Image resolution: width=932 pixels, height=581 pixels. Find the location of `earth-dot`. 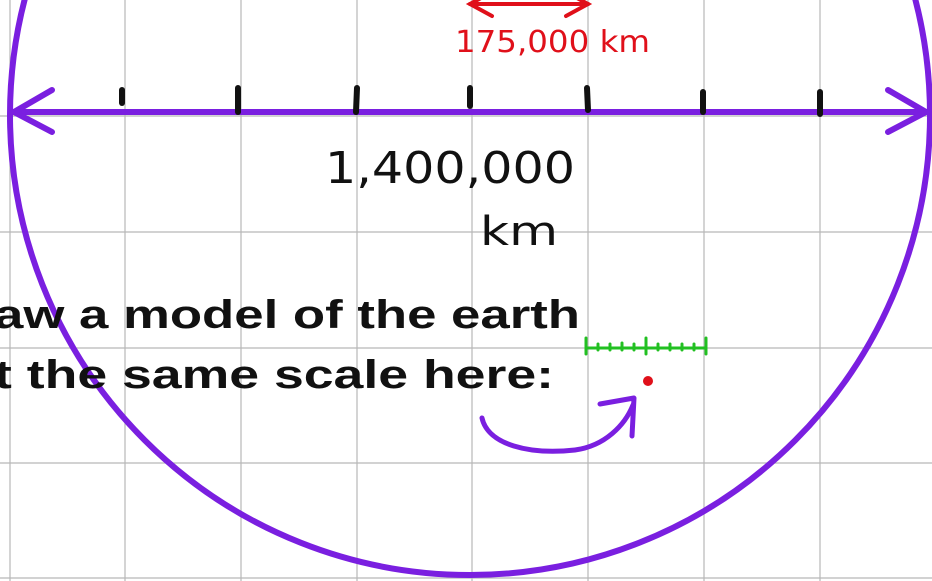

earth-dot is located at coordinates (648, 381).